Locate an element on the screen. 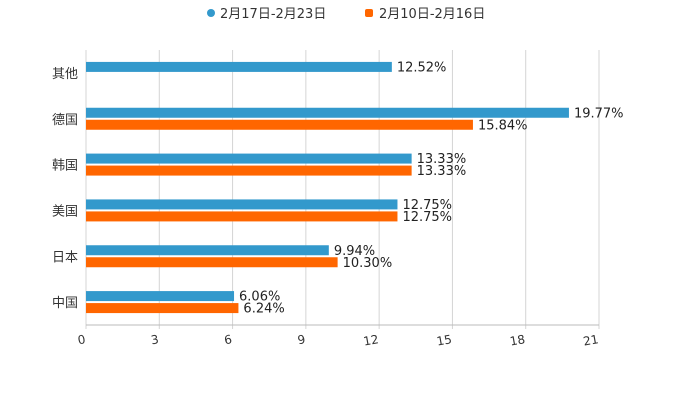 Image resolution: width=700 pixels, height=400 pixels. data-label-series-2-1: 15.84% is located at coordinates (503, 125).